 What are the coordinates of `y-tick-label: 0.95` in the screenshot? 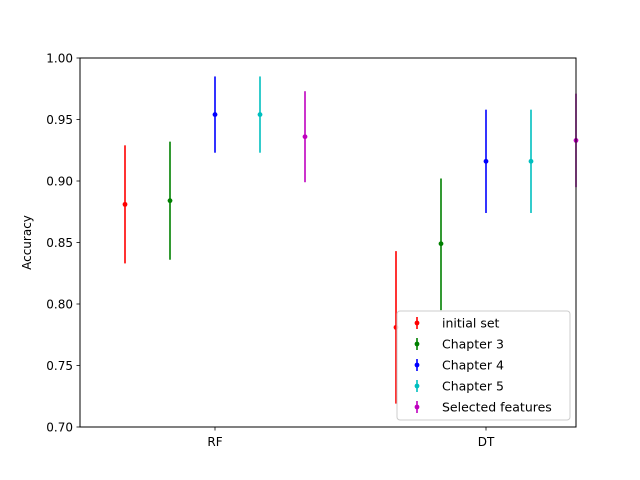 It's located at (59, 120).